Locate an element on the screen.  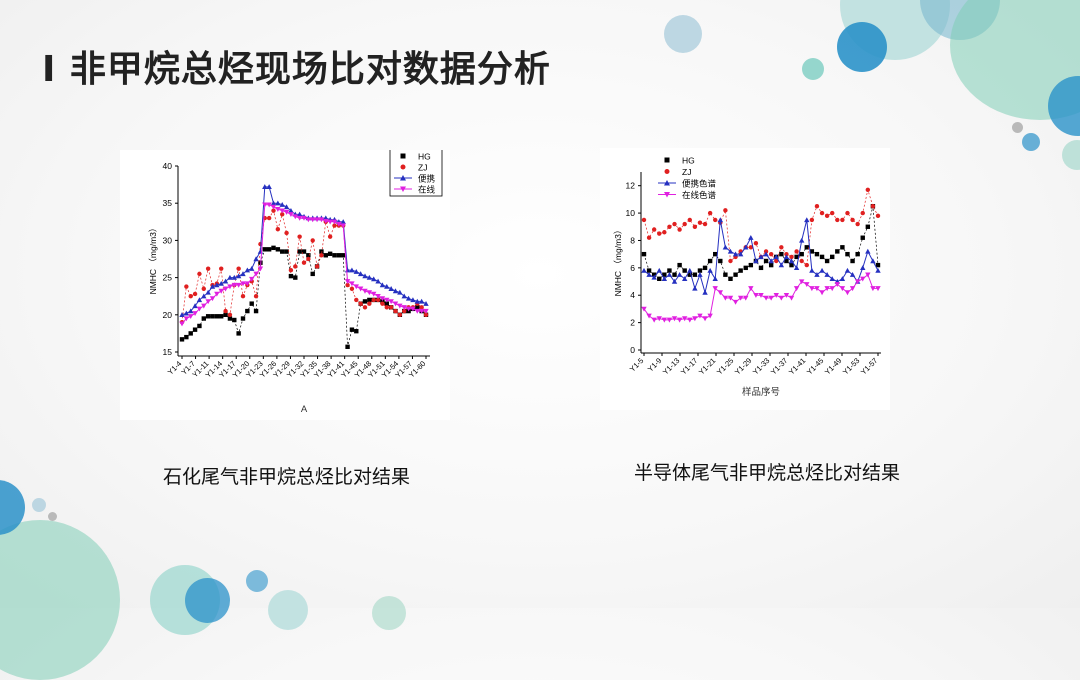
y-axis-label: NMHC （mg/m3） is located at coordinates (153, 259).